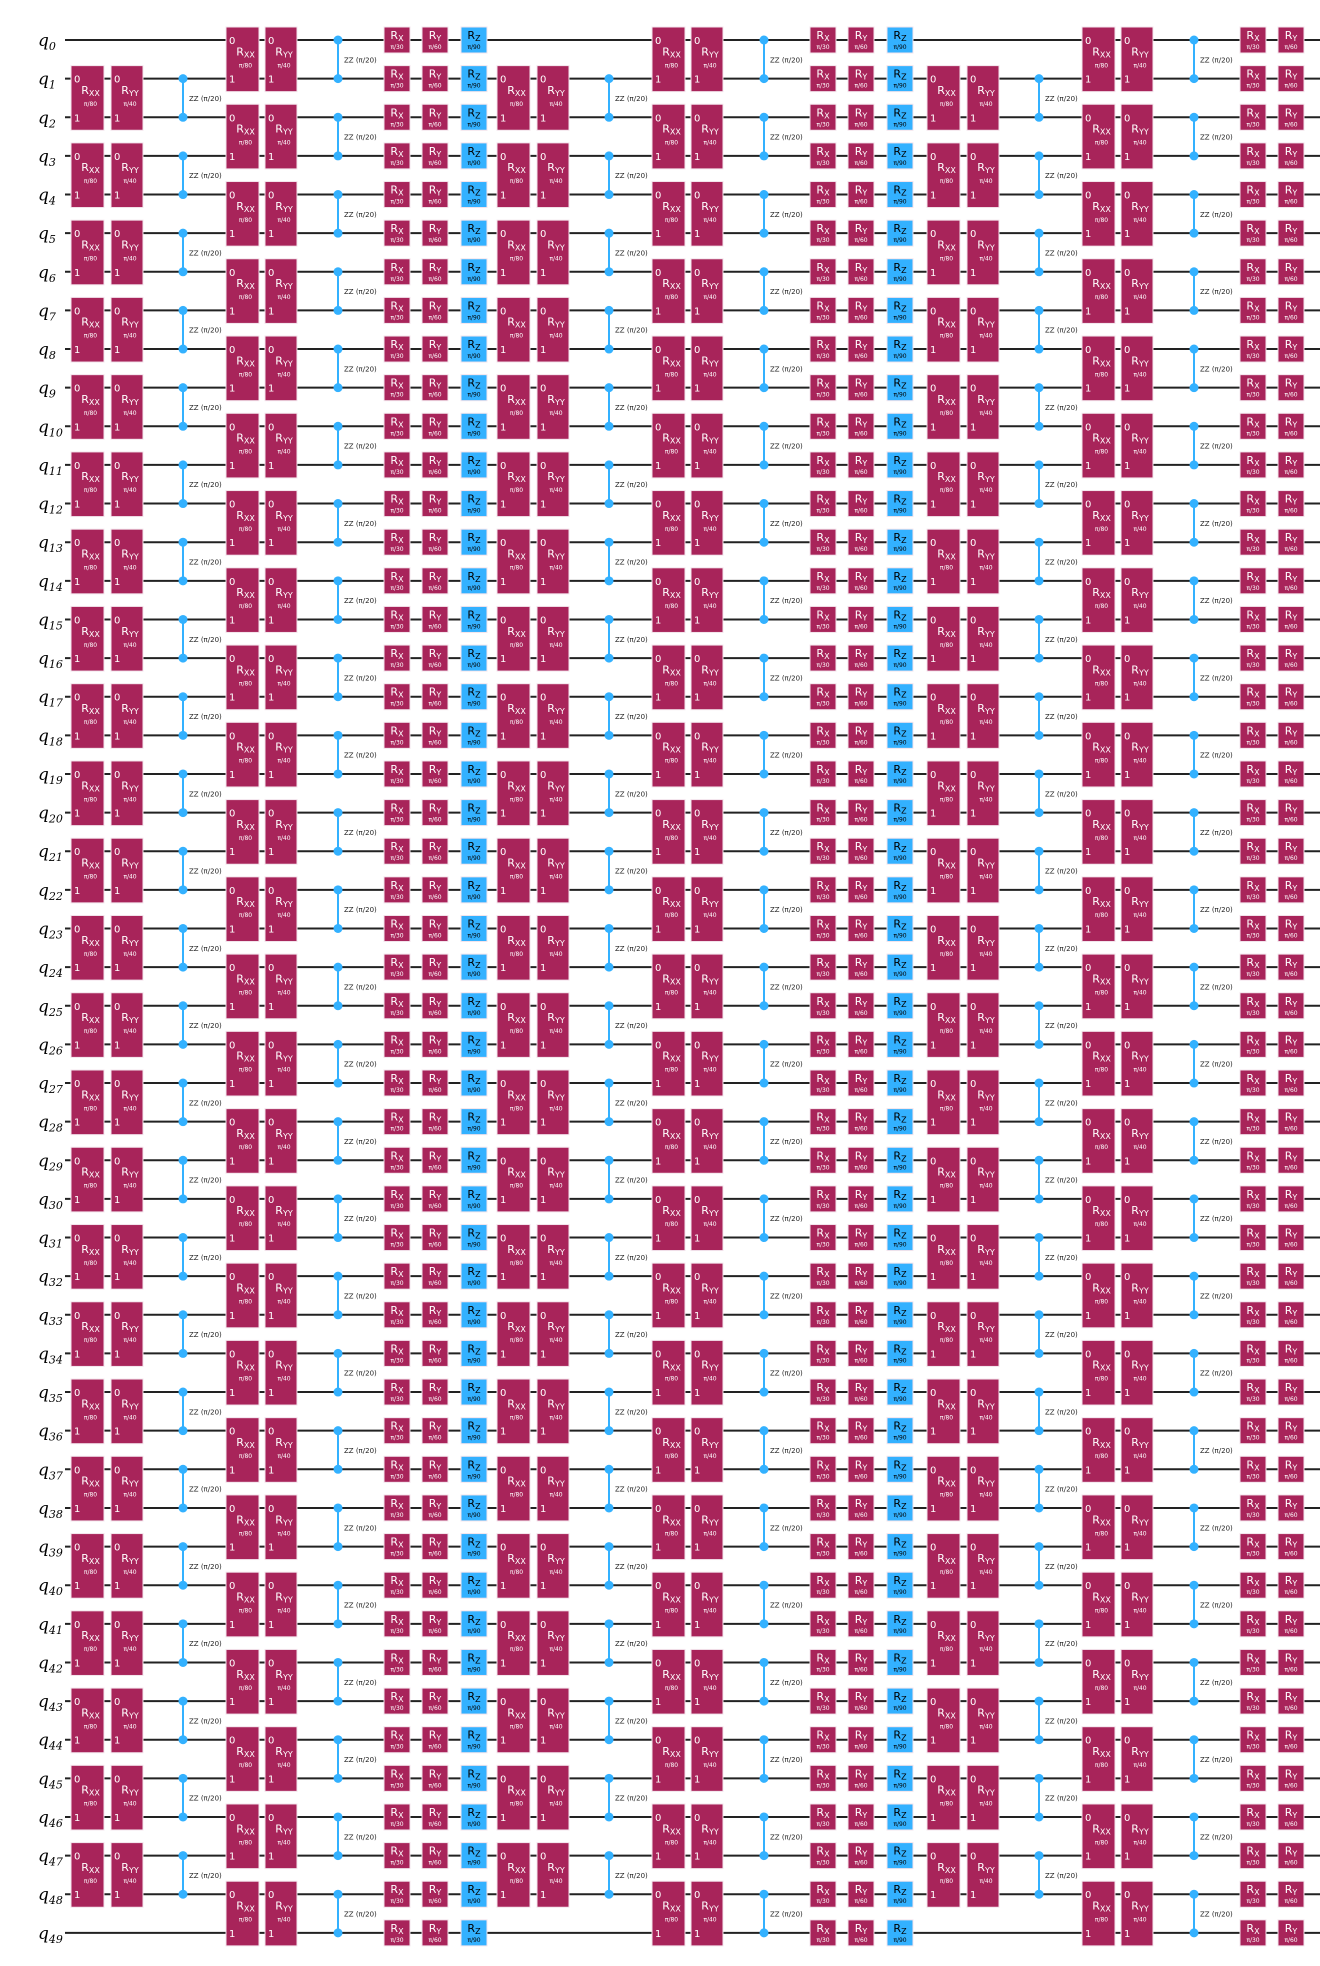 This screenshot has width=1320, height=1966. Describe the element at coordinates (823, 1740) in the screenshot. I see `rx-gate: RXπ/30` at that location.